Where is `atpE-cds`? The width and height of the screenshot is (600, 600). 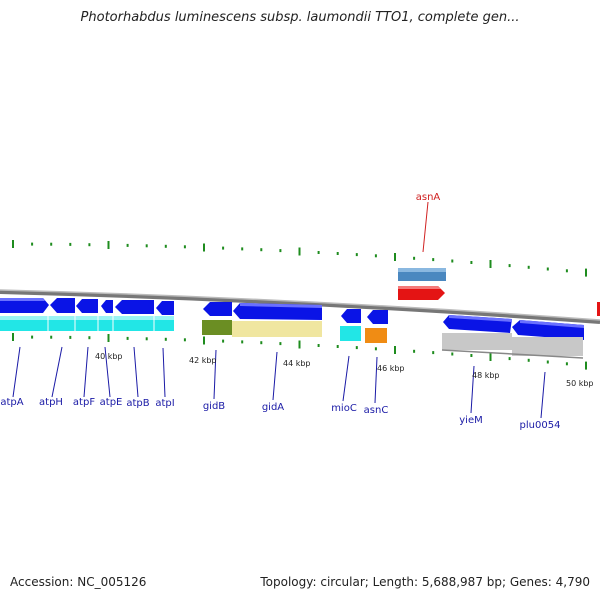
atpE-cds is located at coordinates (107, 306).